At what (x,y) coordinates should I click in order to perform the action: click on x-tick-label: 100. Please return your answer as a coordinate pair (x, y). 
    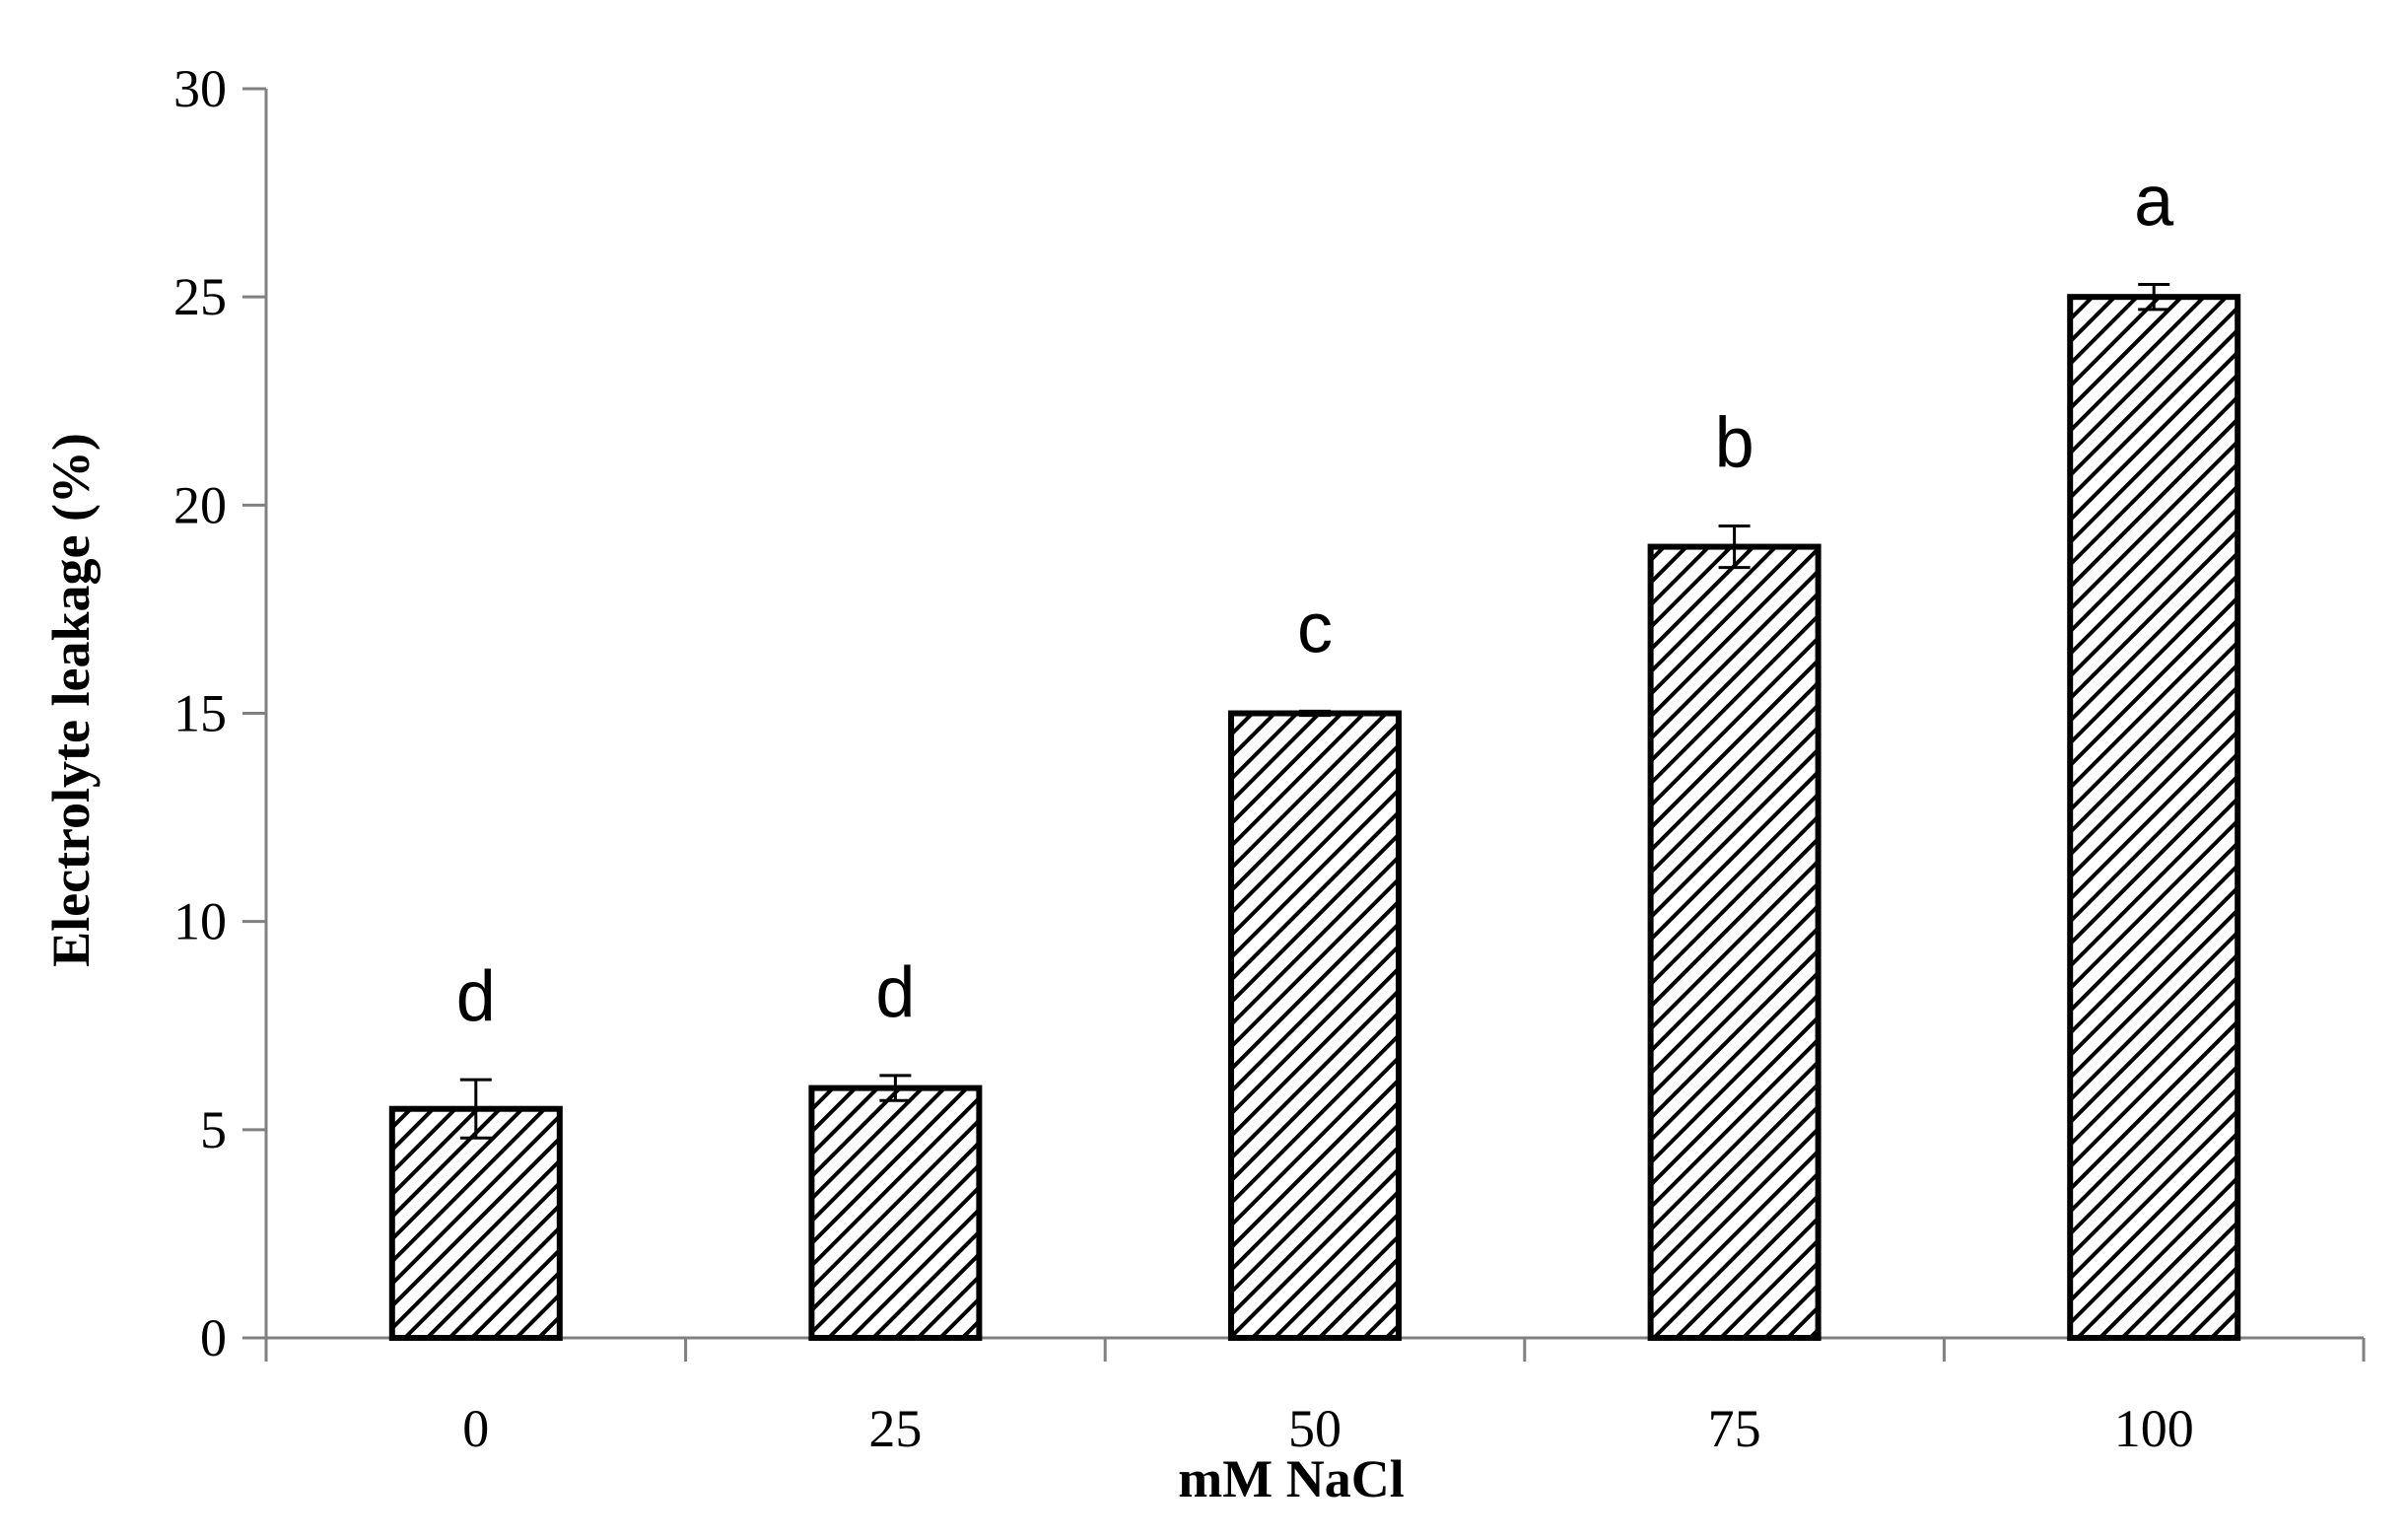
    Looking at the image, I should click on (2154, 1429).